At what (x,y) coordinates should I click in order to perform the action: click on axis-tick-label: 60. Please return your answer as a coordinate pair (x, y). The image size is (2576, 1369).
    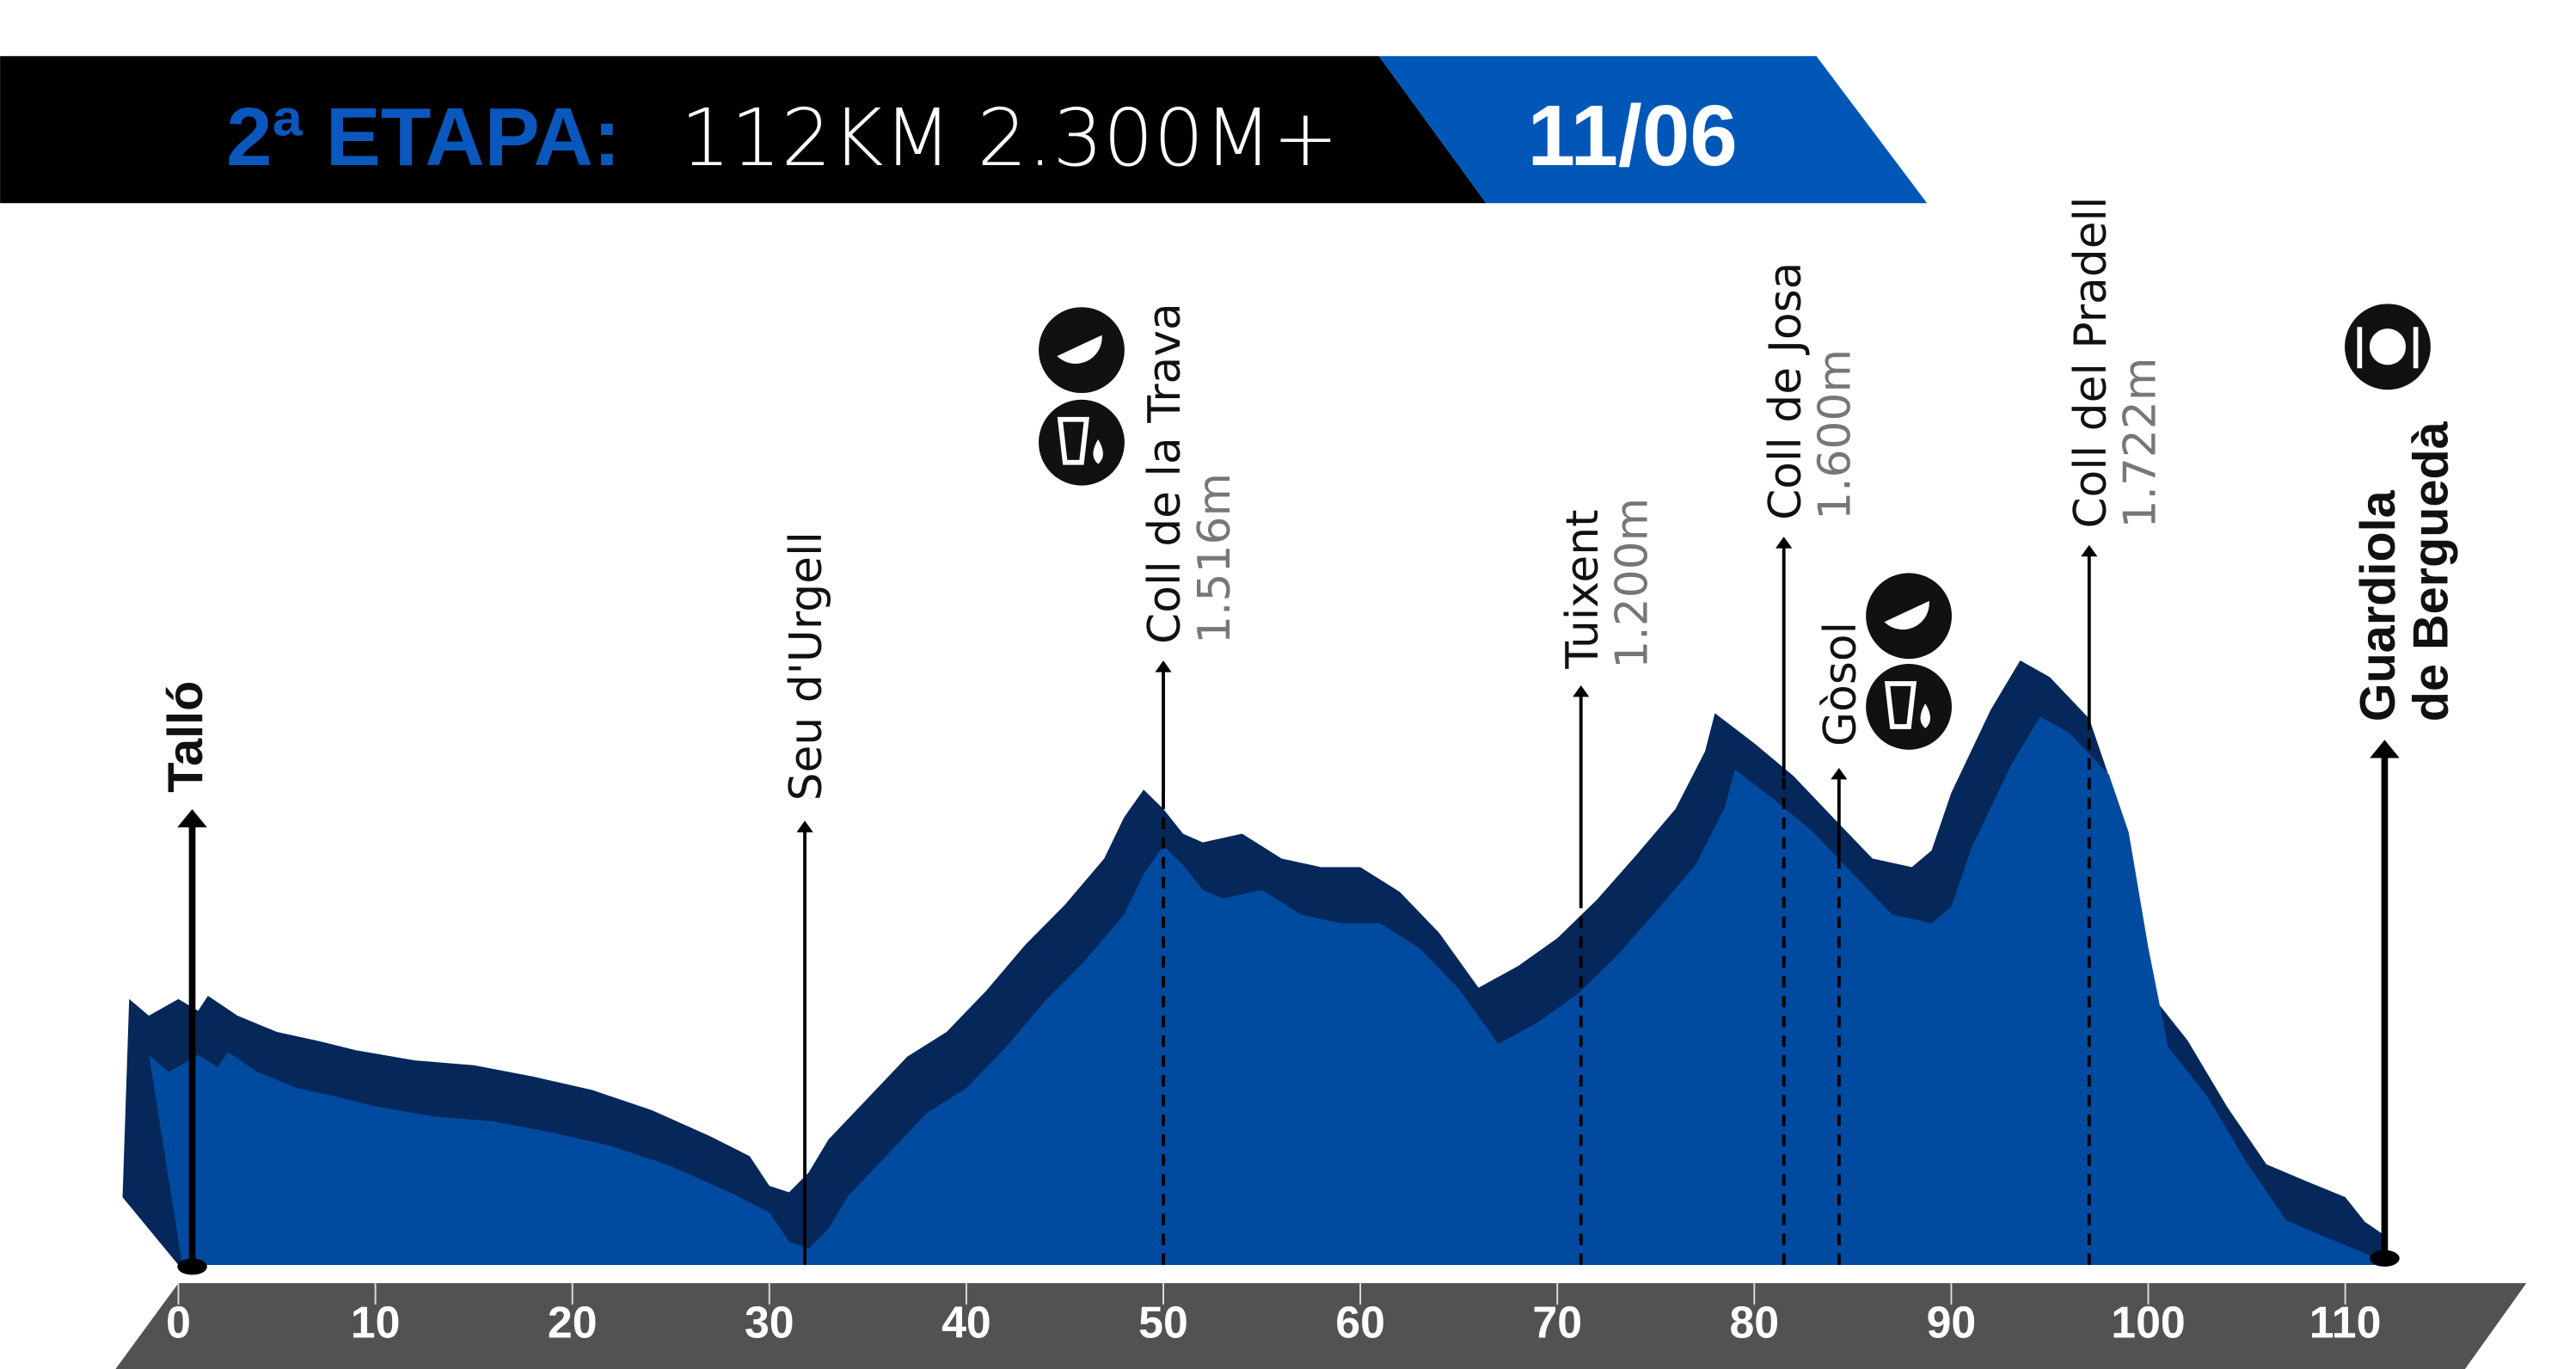
    Looking at the image, I should click on (1360, 1323).